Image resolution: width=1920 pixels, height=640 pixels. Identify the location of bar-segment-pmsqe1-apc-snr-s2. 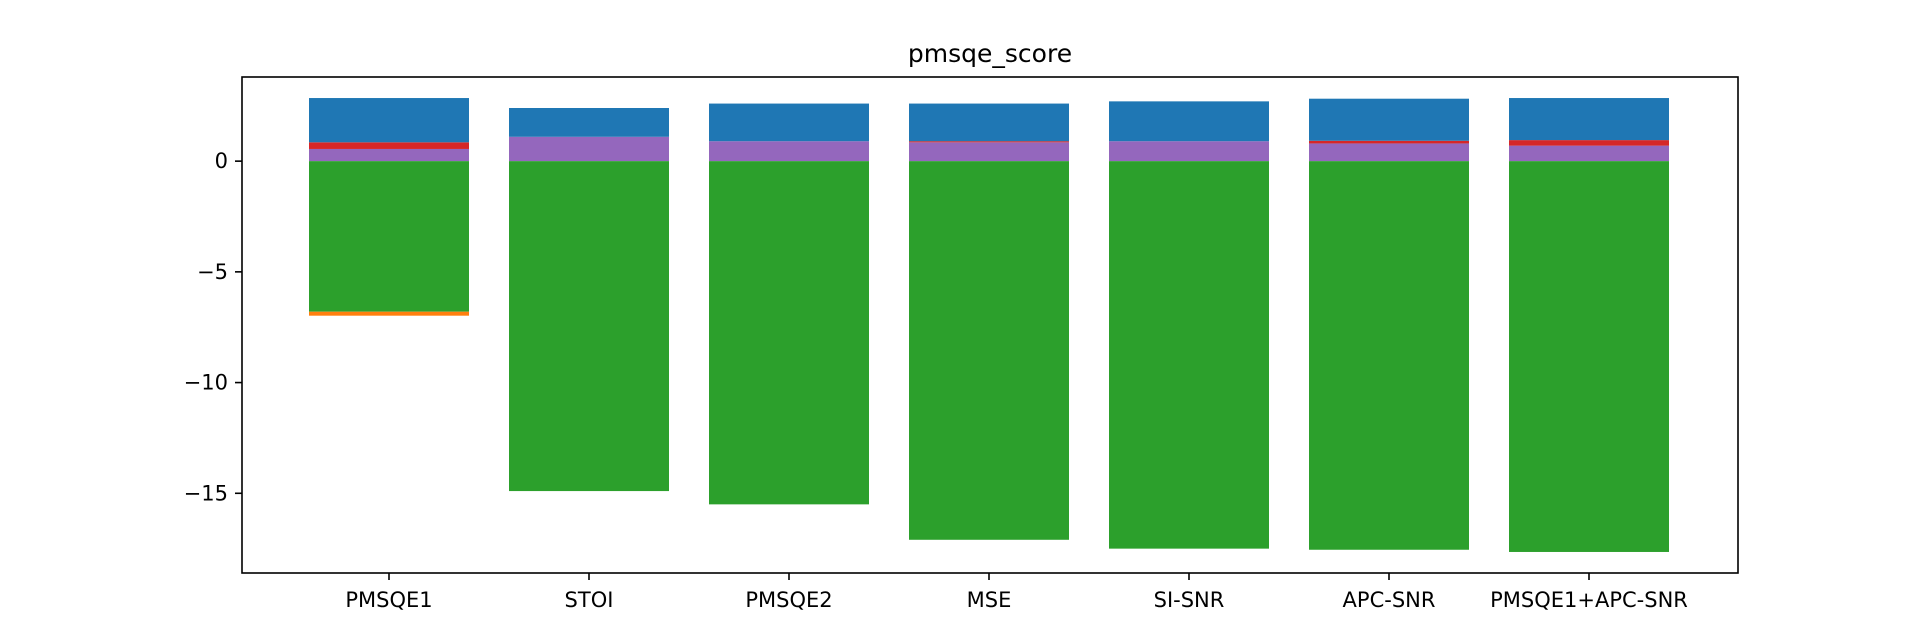
(1589, 119).